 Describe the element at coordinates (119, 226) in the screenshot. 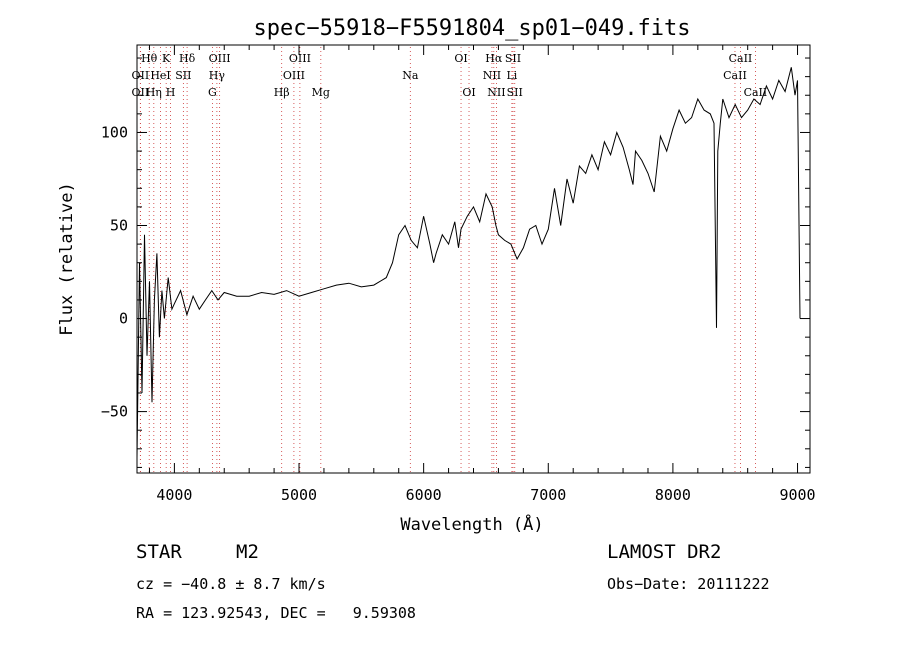

I see `y-tick-label: 50` at that location.